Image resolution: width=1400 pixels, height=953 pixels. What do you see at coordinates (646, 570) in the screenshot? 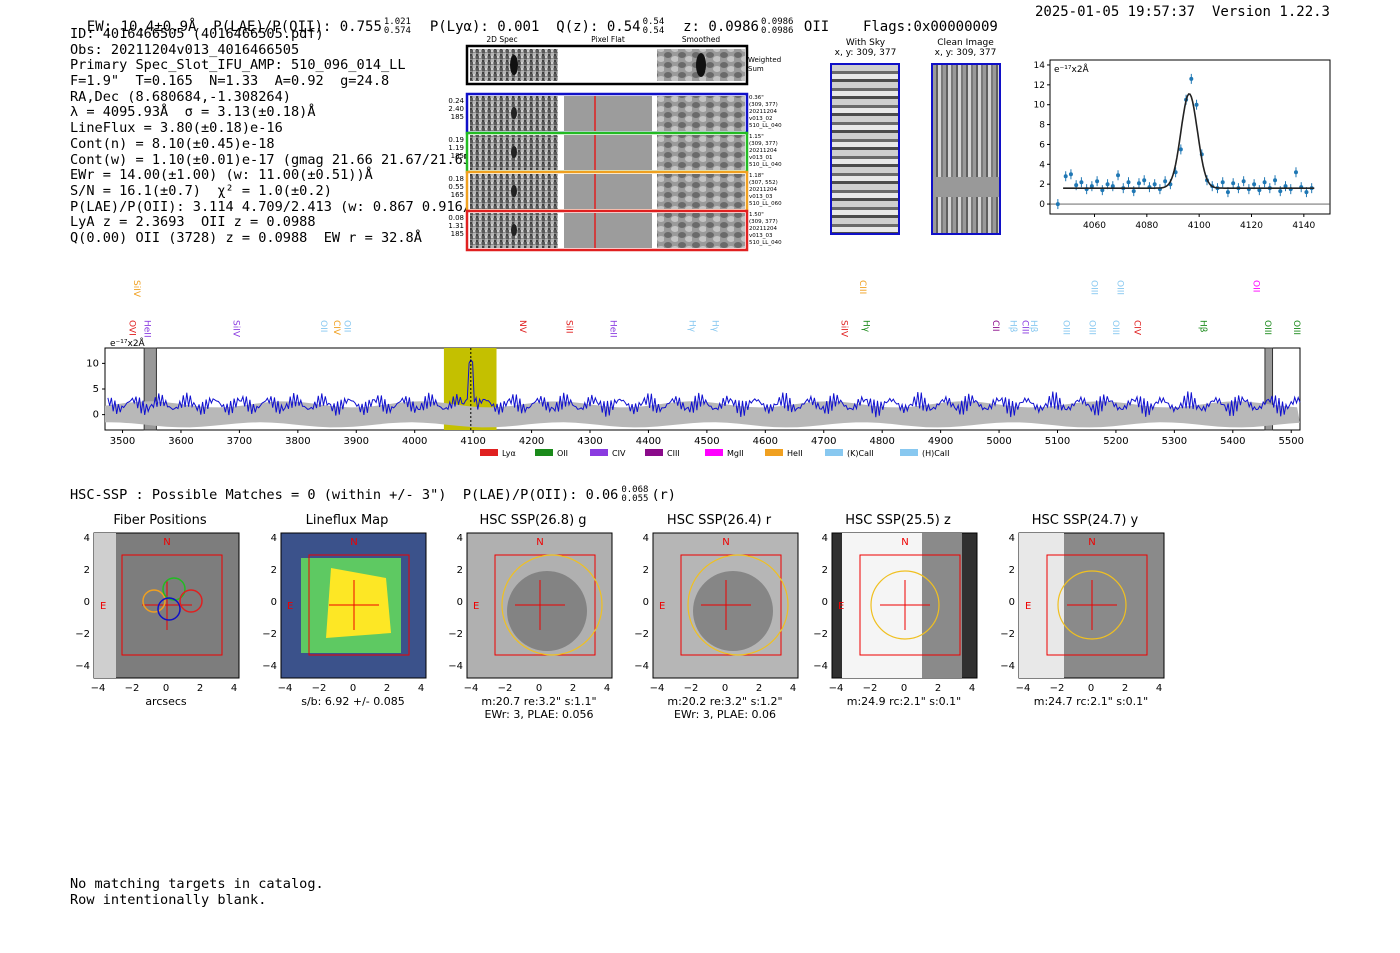
I see `y-tick-label: 2` at bounding box center [646, 570].